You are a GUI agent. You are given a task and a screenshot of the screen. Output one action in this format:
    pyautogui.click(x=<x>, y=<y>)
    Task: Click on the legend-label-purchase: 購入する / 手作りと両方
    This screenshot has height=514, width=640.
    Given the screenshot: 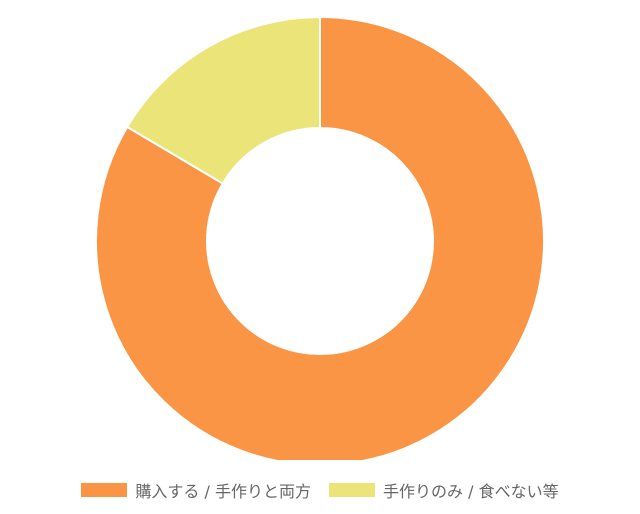 What is the action you would take?
    pyautogui.click(x=223, y=491)
    